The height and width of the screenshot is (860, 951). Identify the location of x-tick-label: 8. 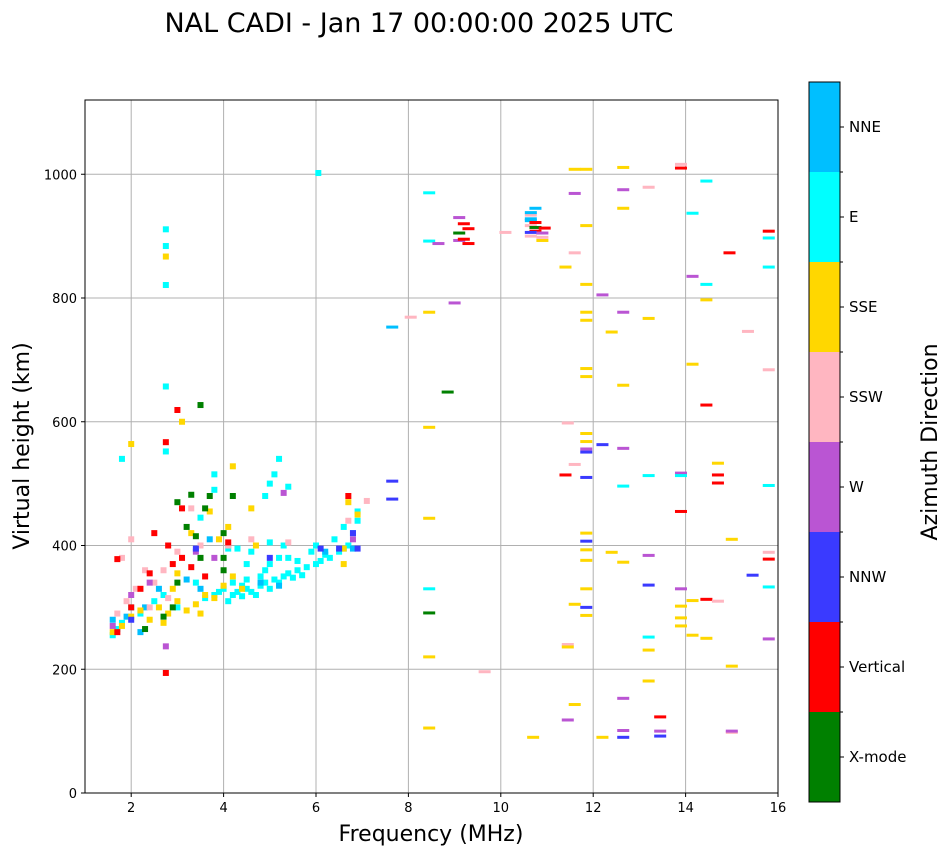
(408, 808).